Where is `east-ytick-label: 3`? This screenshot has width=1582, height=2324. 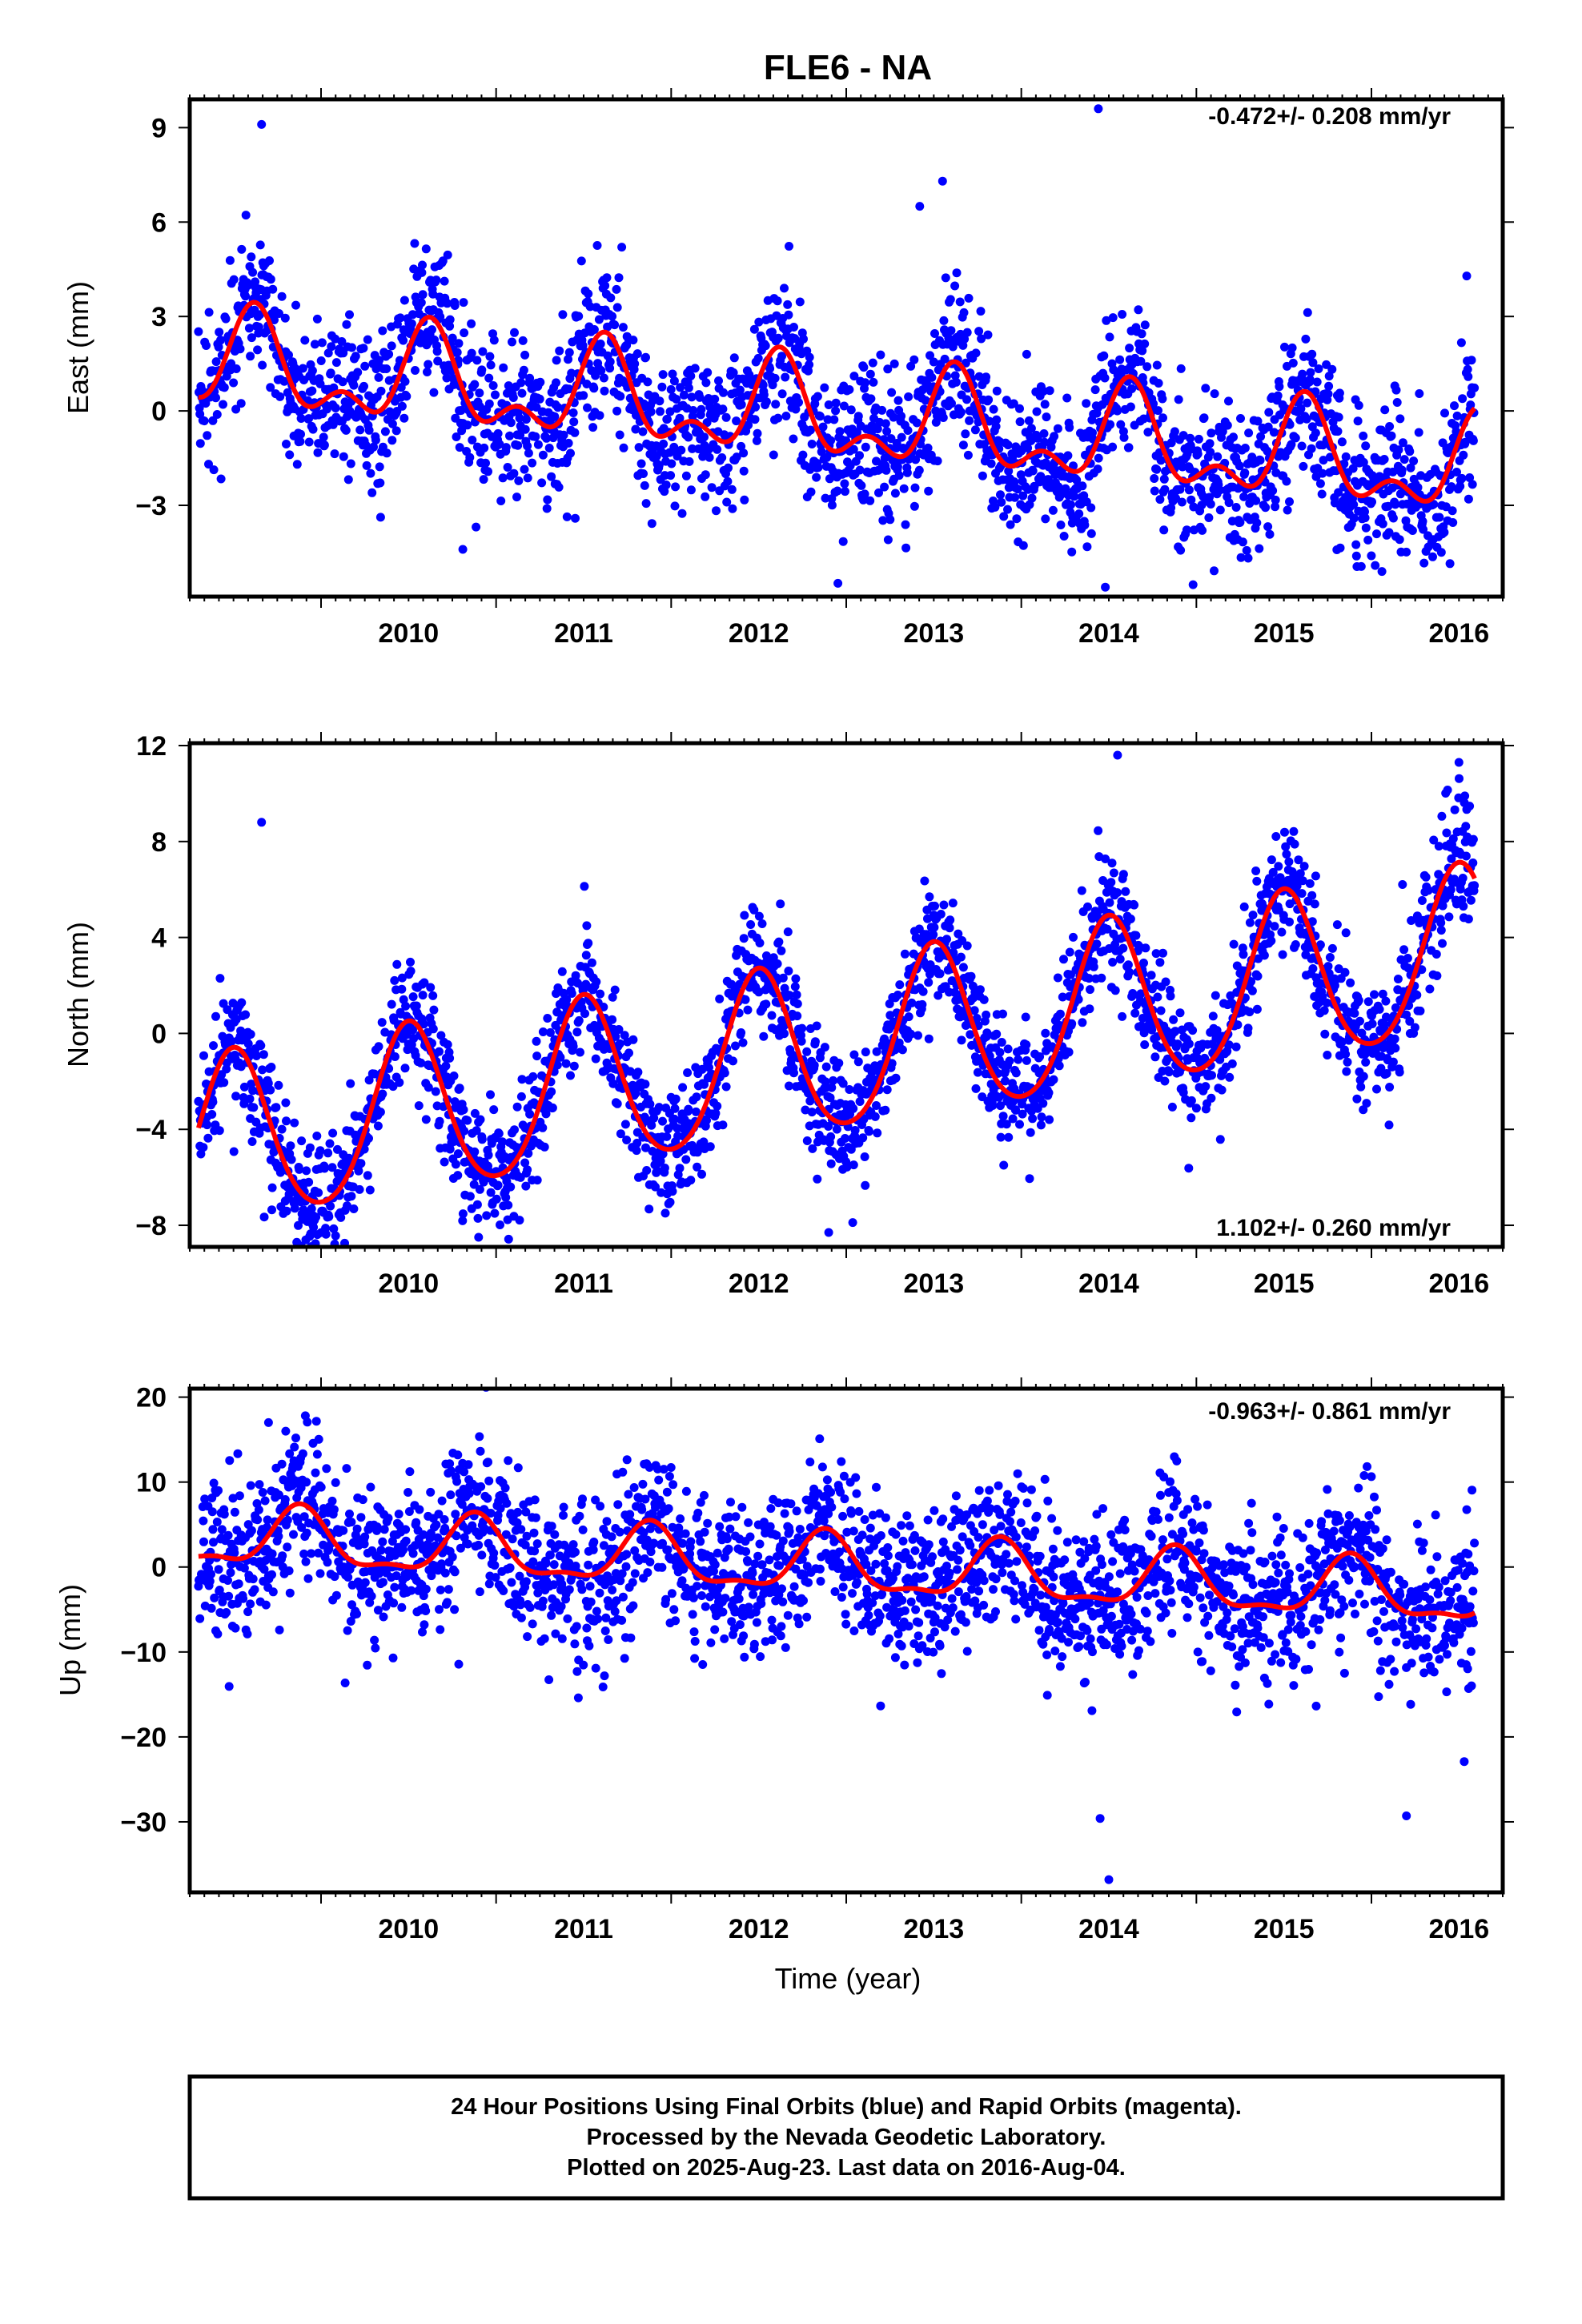
east-ytick-label: 3 is located at coordinates (159, 317).